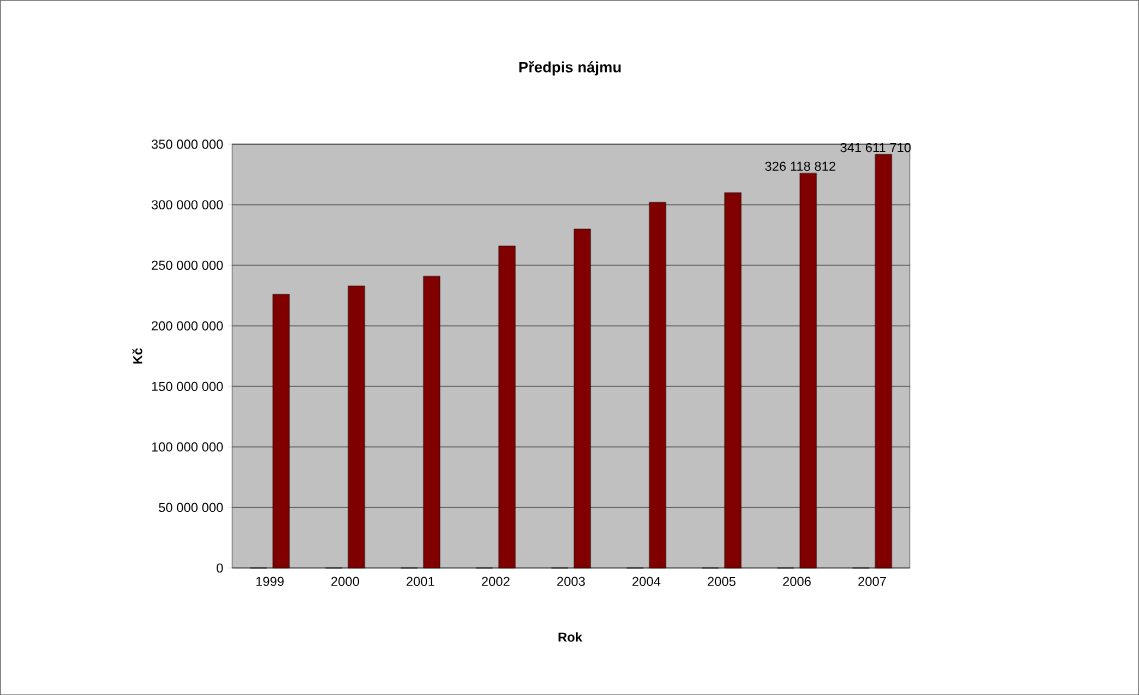  What do you see at coordinates (875, 147) in the screenshot?
I see `data-label: 341 611 710` at bounding box center [875, 147].